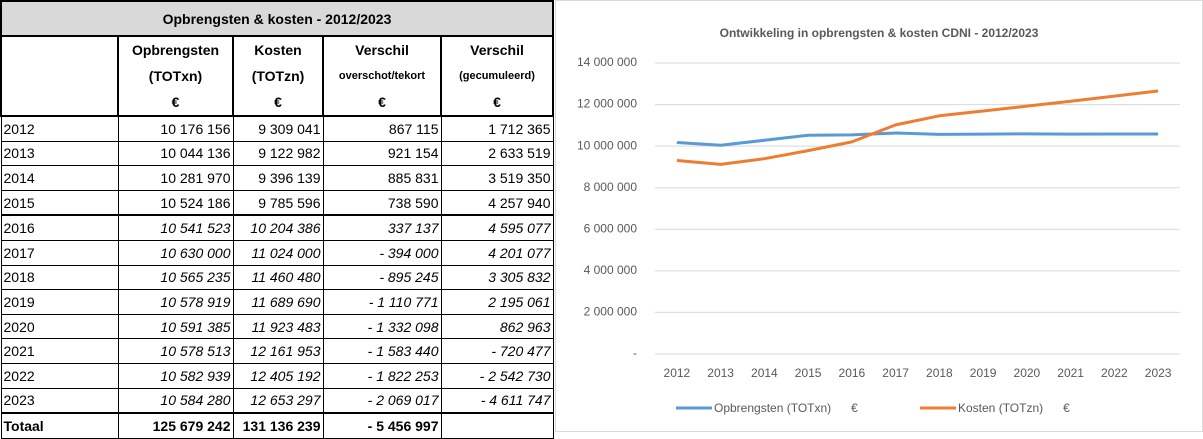 This screenshot has height=439, width=1203. What do you see at coordinates (382, 178) in the screenshot?
I see `cell: 885 831` at bounding box center [382, 178].